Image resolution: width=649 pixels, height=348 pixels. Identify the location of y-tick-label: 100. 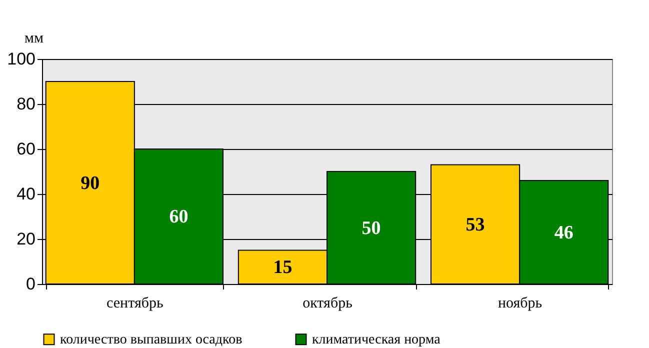
(21, 59).